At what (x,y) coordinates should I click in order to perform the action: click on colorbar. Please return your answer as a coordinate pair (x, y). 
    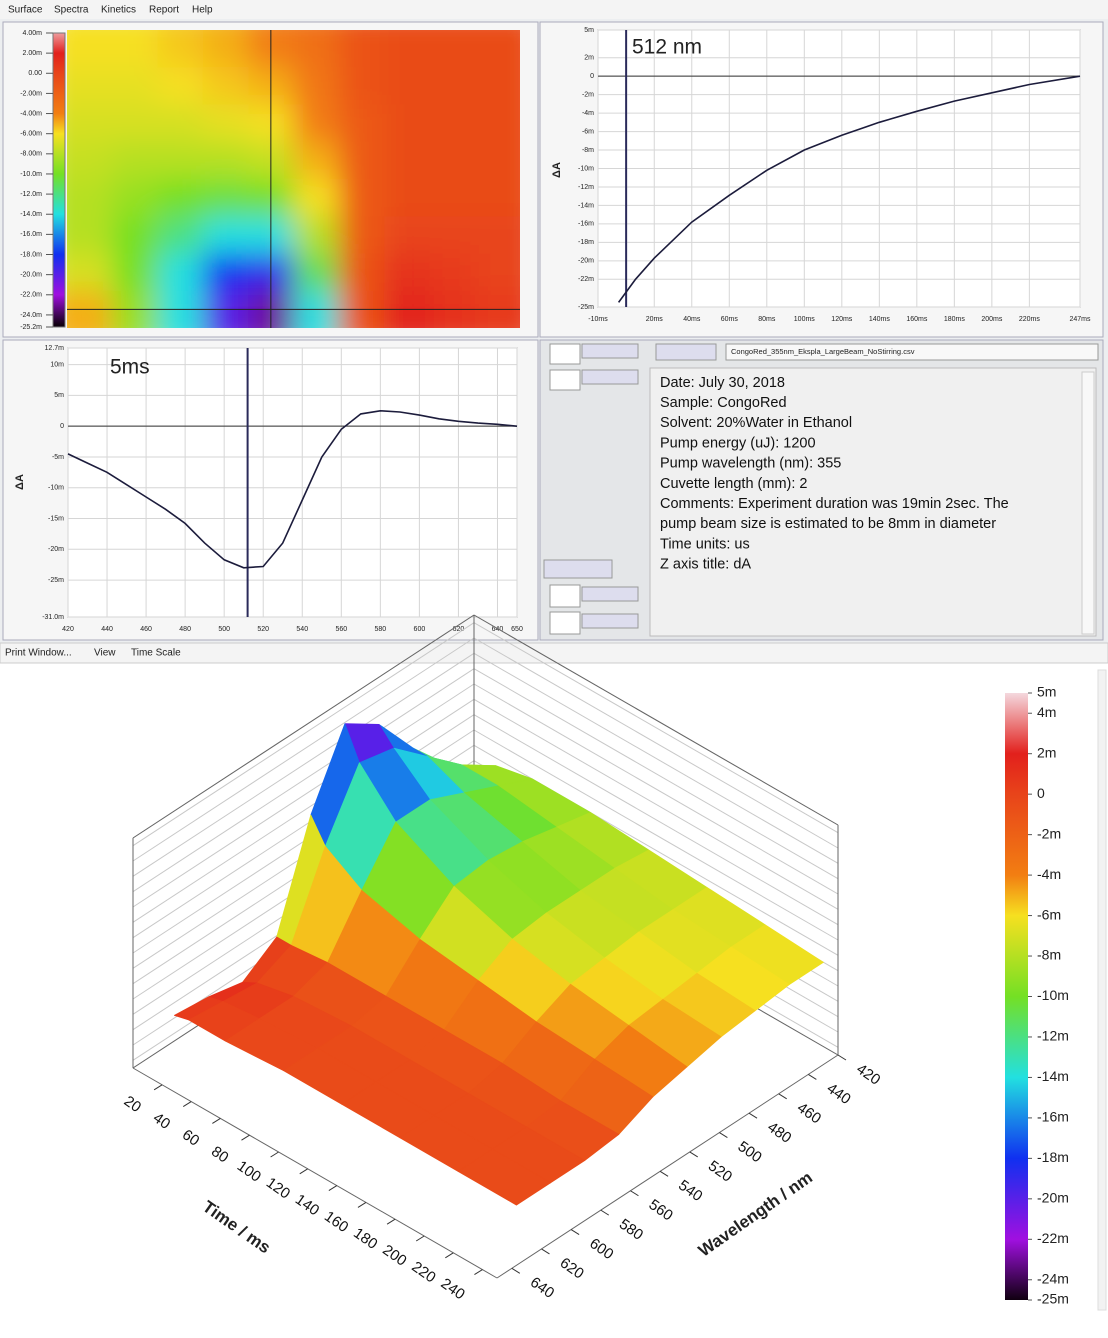
    Looking at the image, I should click on (59, 180).